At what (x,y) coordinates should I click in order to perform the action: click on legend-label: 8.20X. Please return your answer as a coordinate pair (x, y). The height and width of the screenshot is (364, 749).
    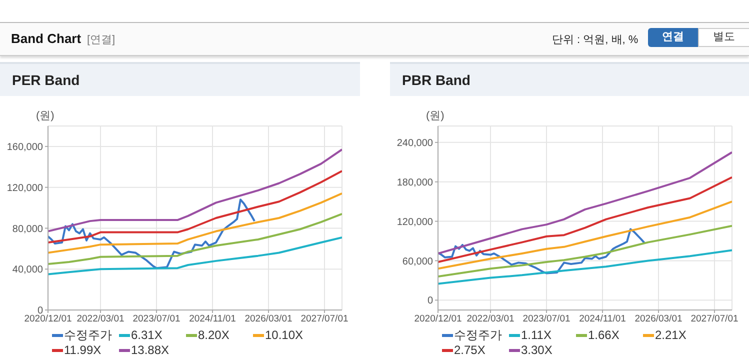
    Looking at the image, I should click on (213, 335).